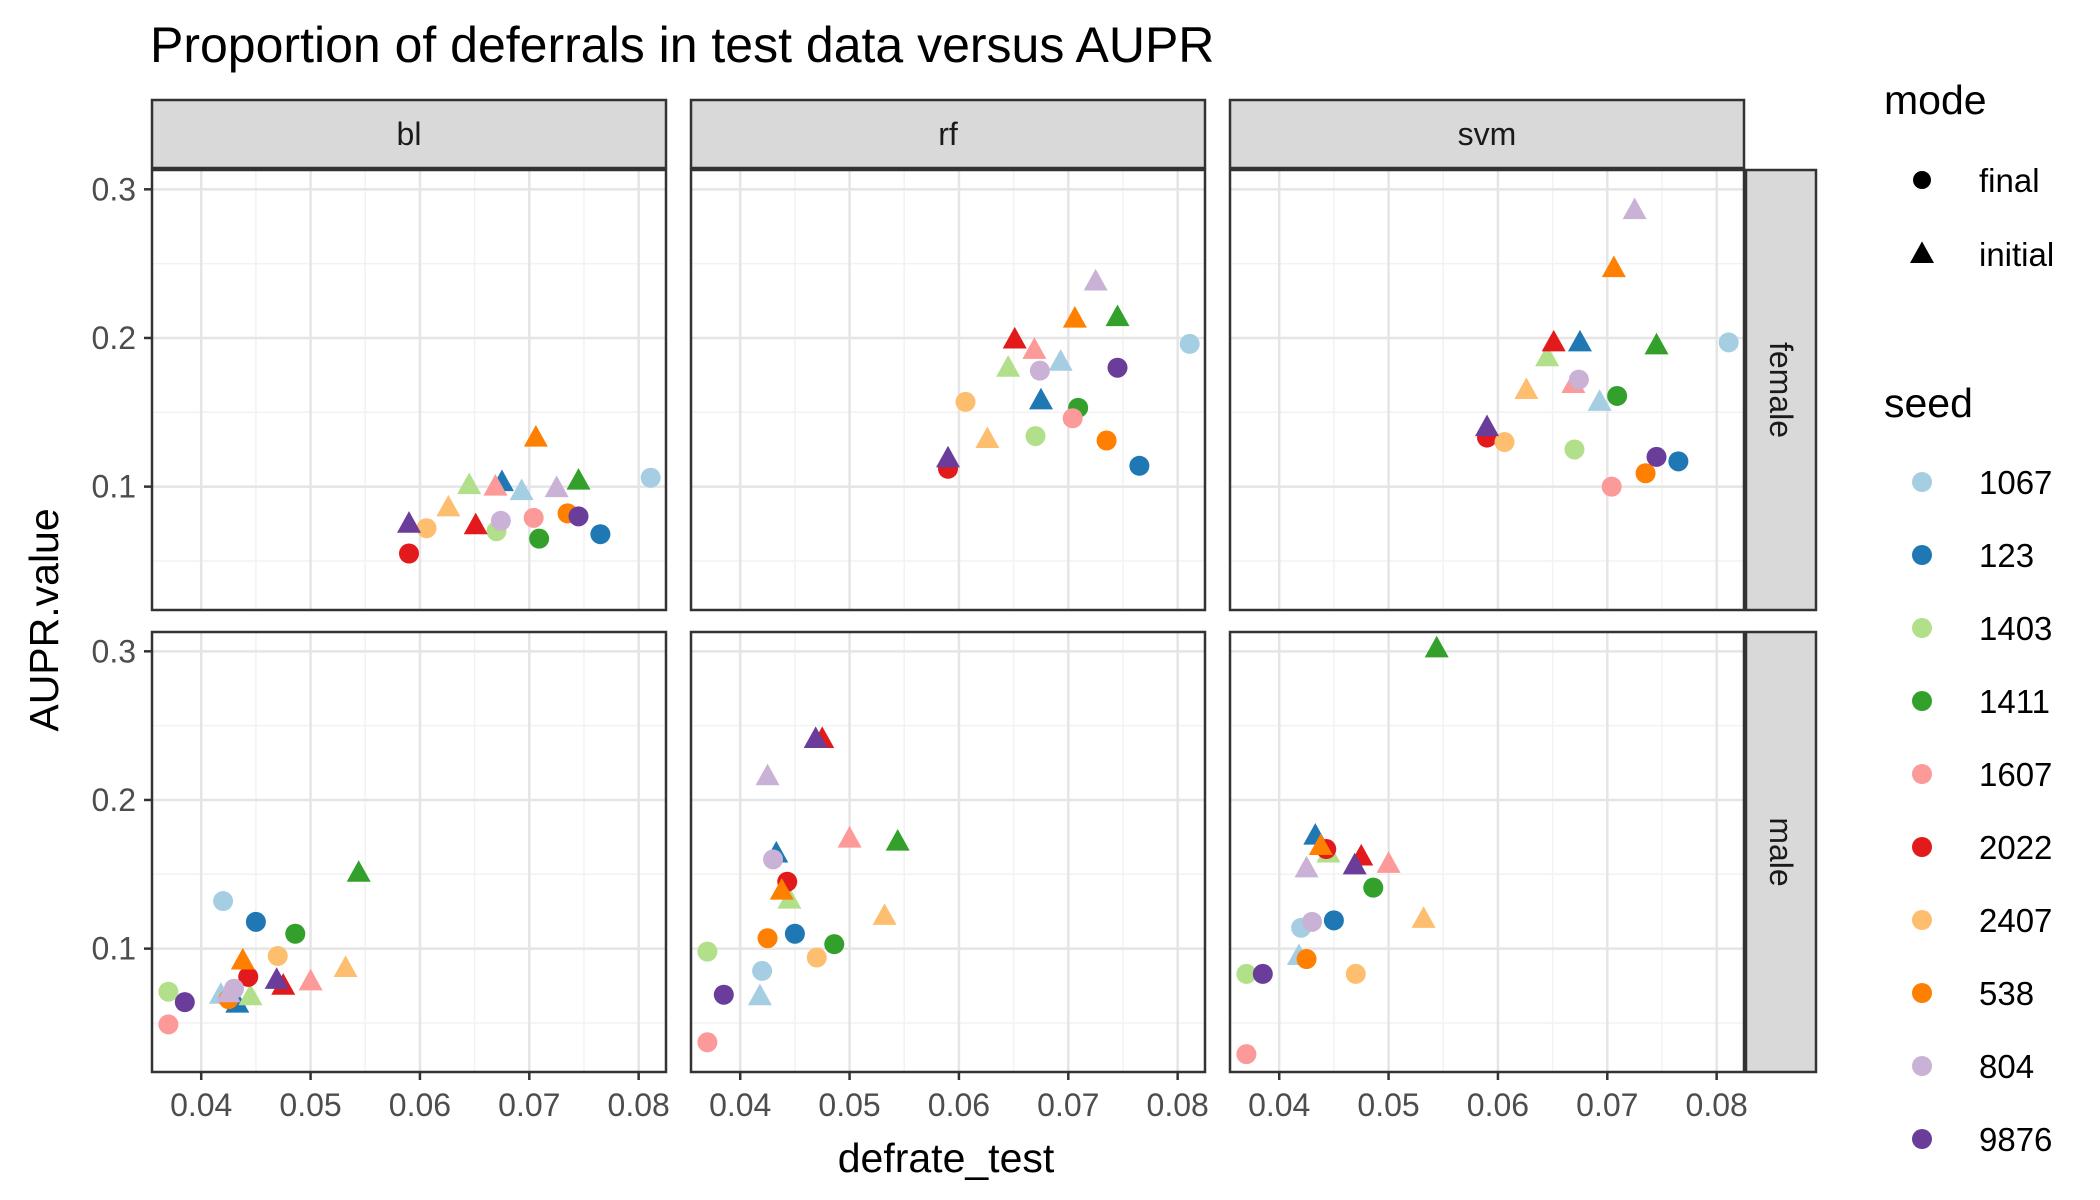  What do you see at coordinates (2016, 254) in the screenshot?
I see `legend-label: initial` at bounding box center [2016, 254].